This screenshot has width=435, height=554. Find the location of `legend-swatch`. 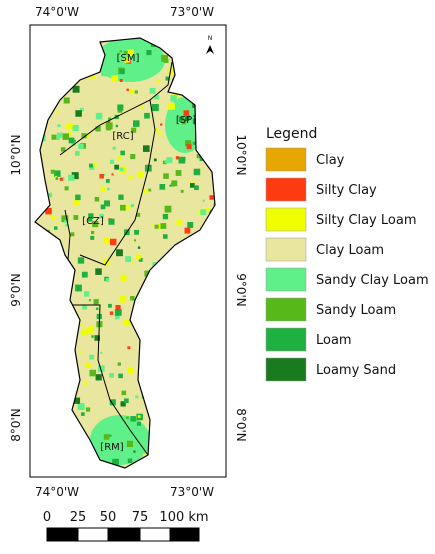

legend-swatch is located at coordinates (286, 369).